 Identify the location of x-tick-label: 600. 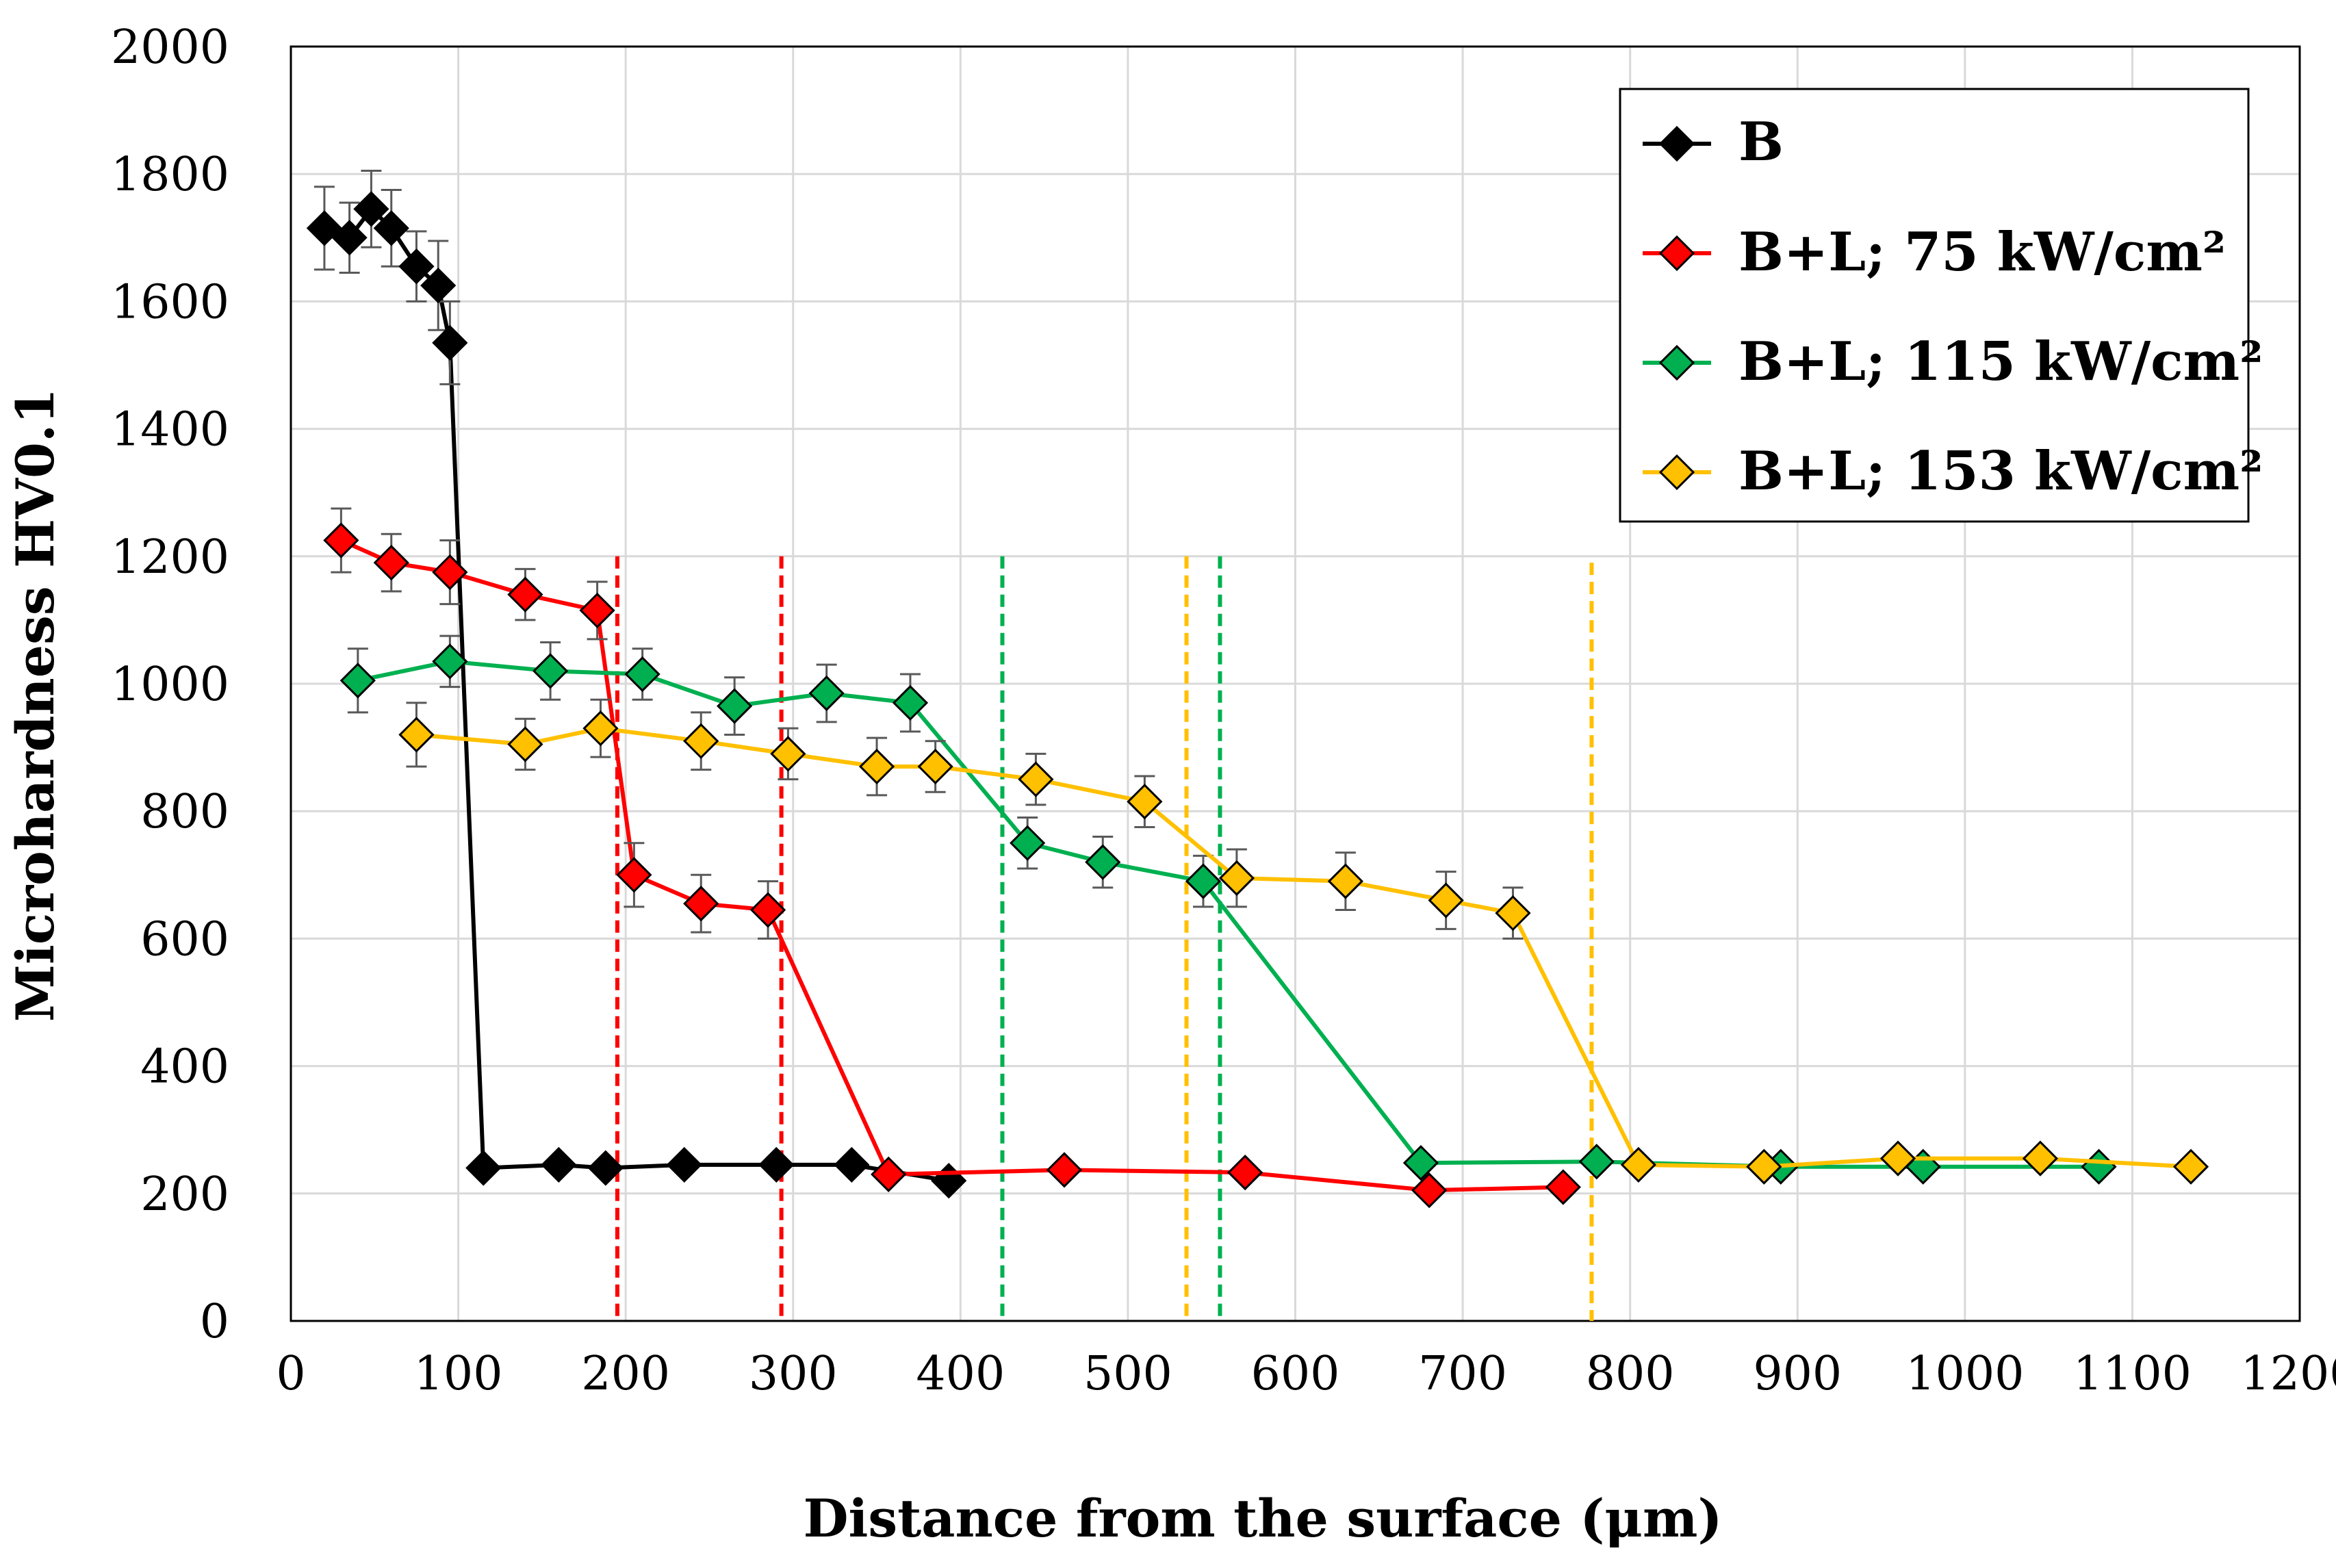
(1295, 1374).